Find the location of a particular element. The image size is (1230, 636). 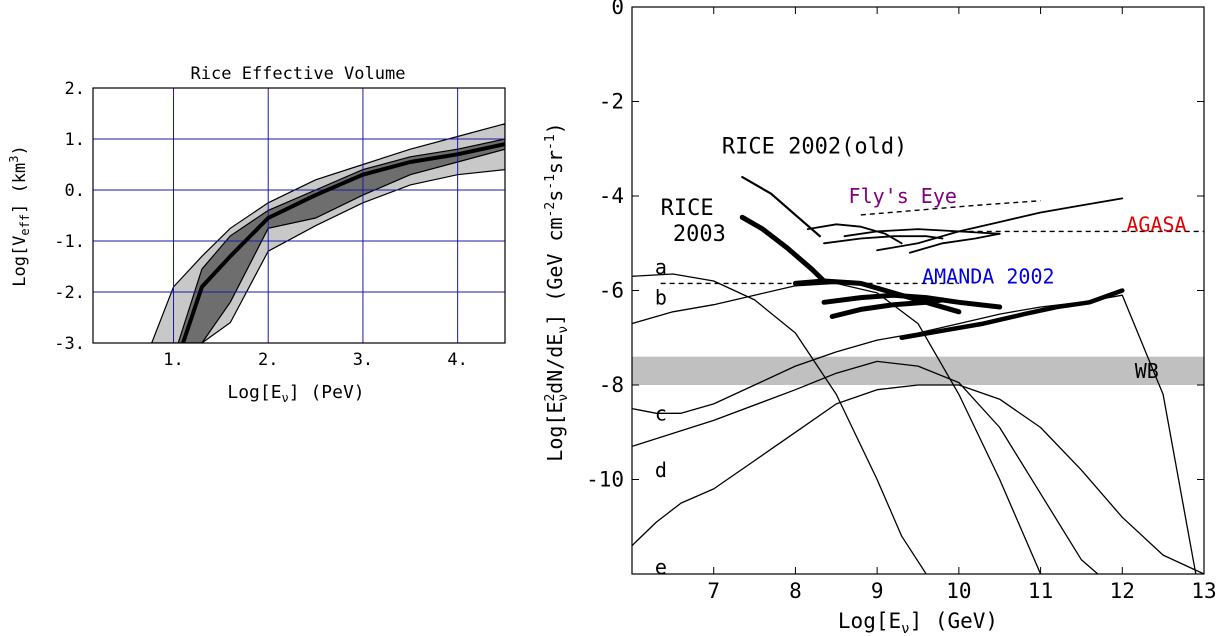

curve-label-2003: 2003 is located at coordinates (699, 234).